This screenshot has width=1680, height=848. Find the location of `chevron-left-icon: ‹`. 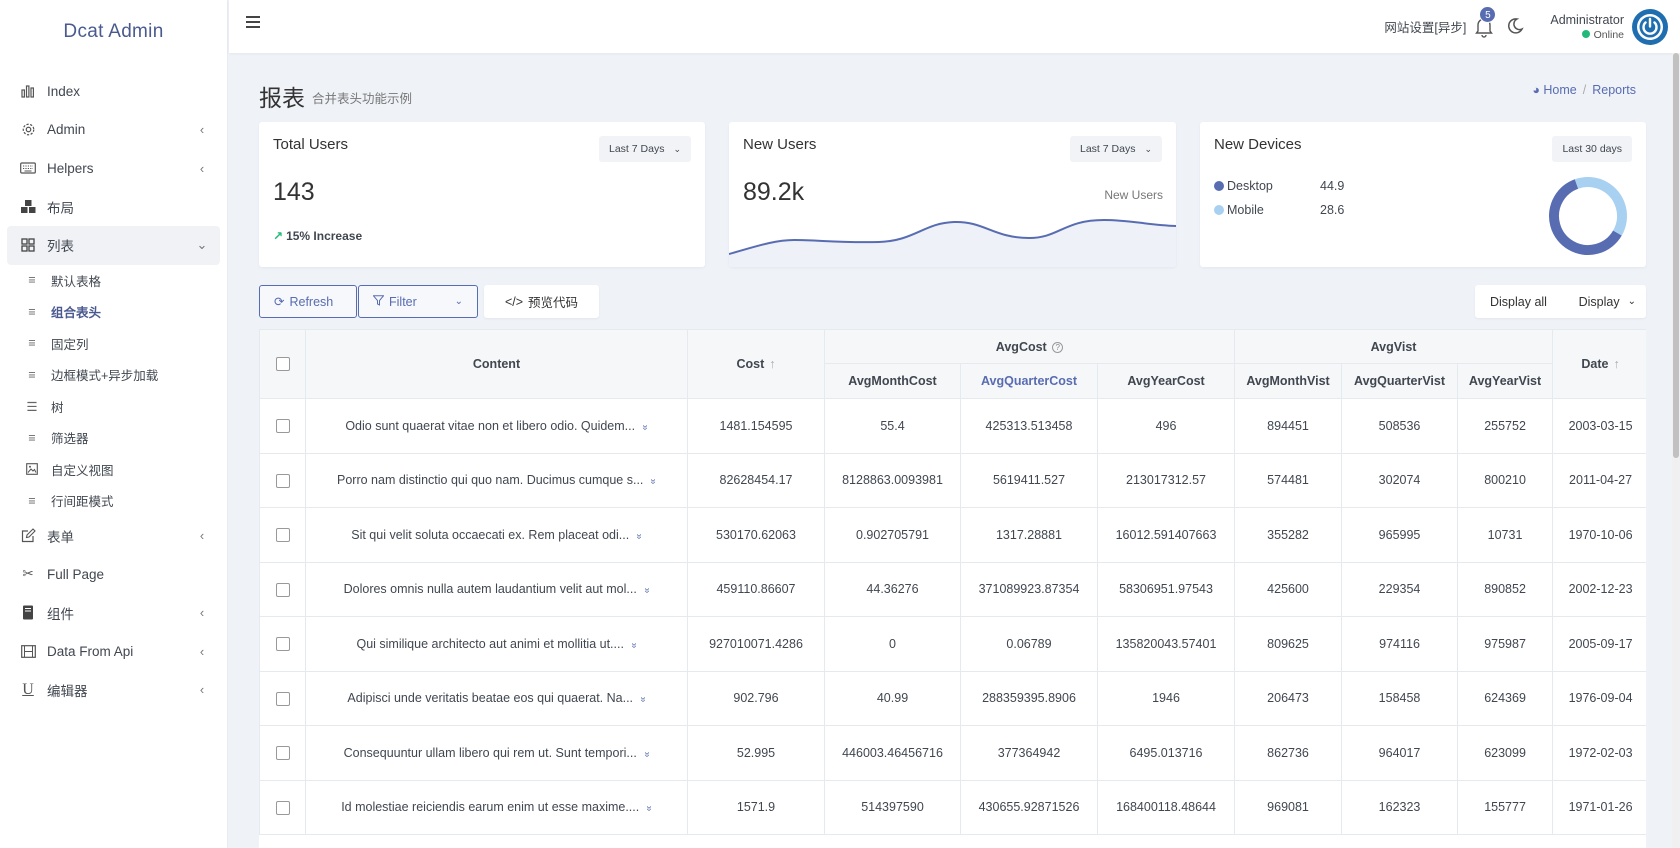

chevron-left-icon: ‹ is located at coordinates (202, 651).